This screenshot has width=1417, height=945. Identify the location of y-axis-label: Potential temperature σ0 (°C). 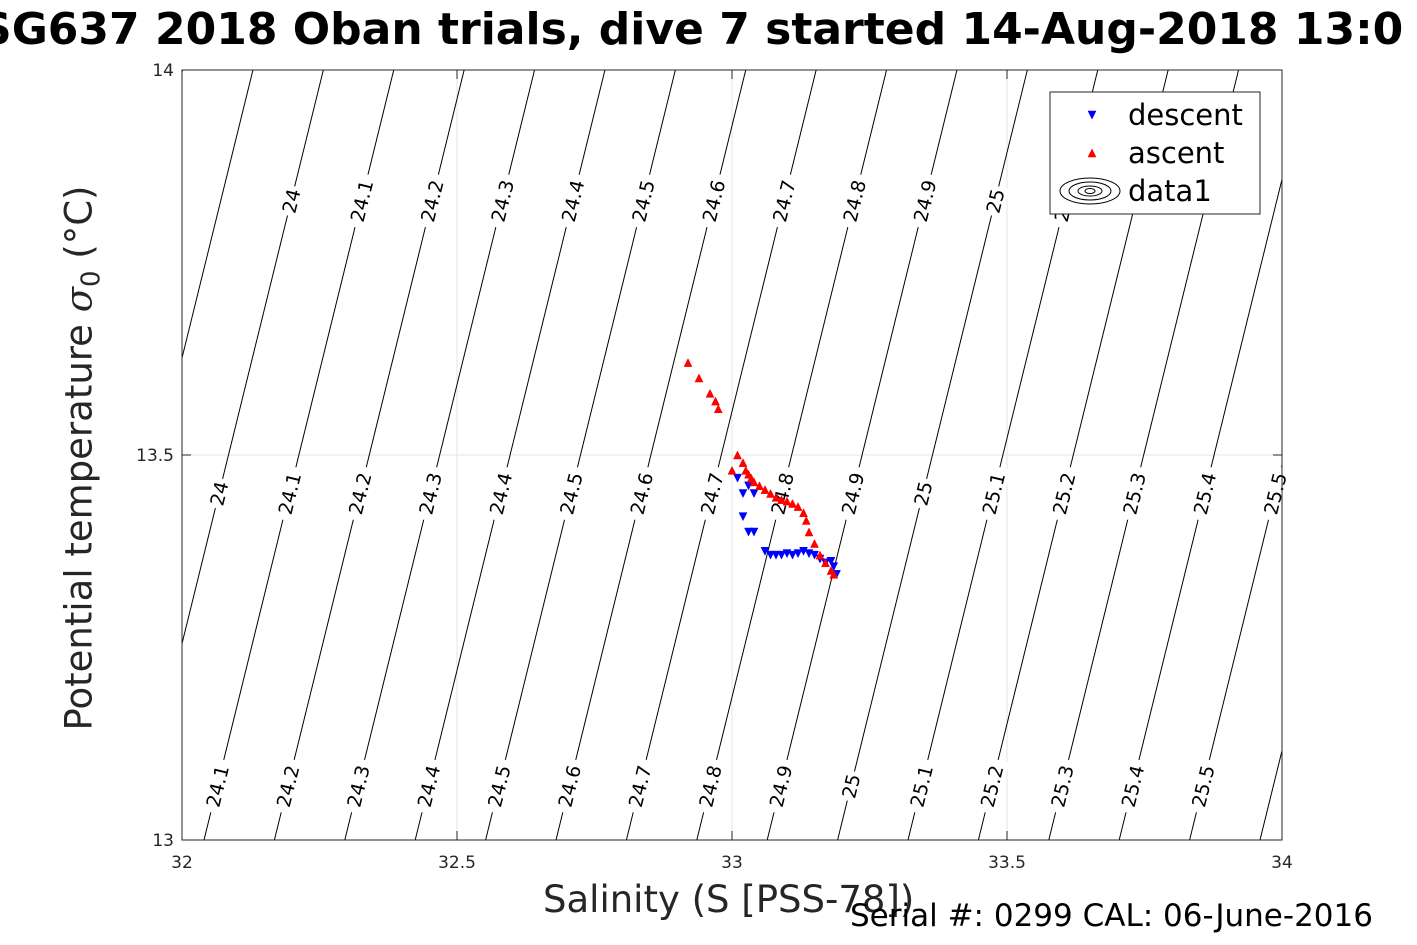
(82, 458).